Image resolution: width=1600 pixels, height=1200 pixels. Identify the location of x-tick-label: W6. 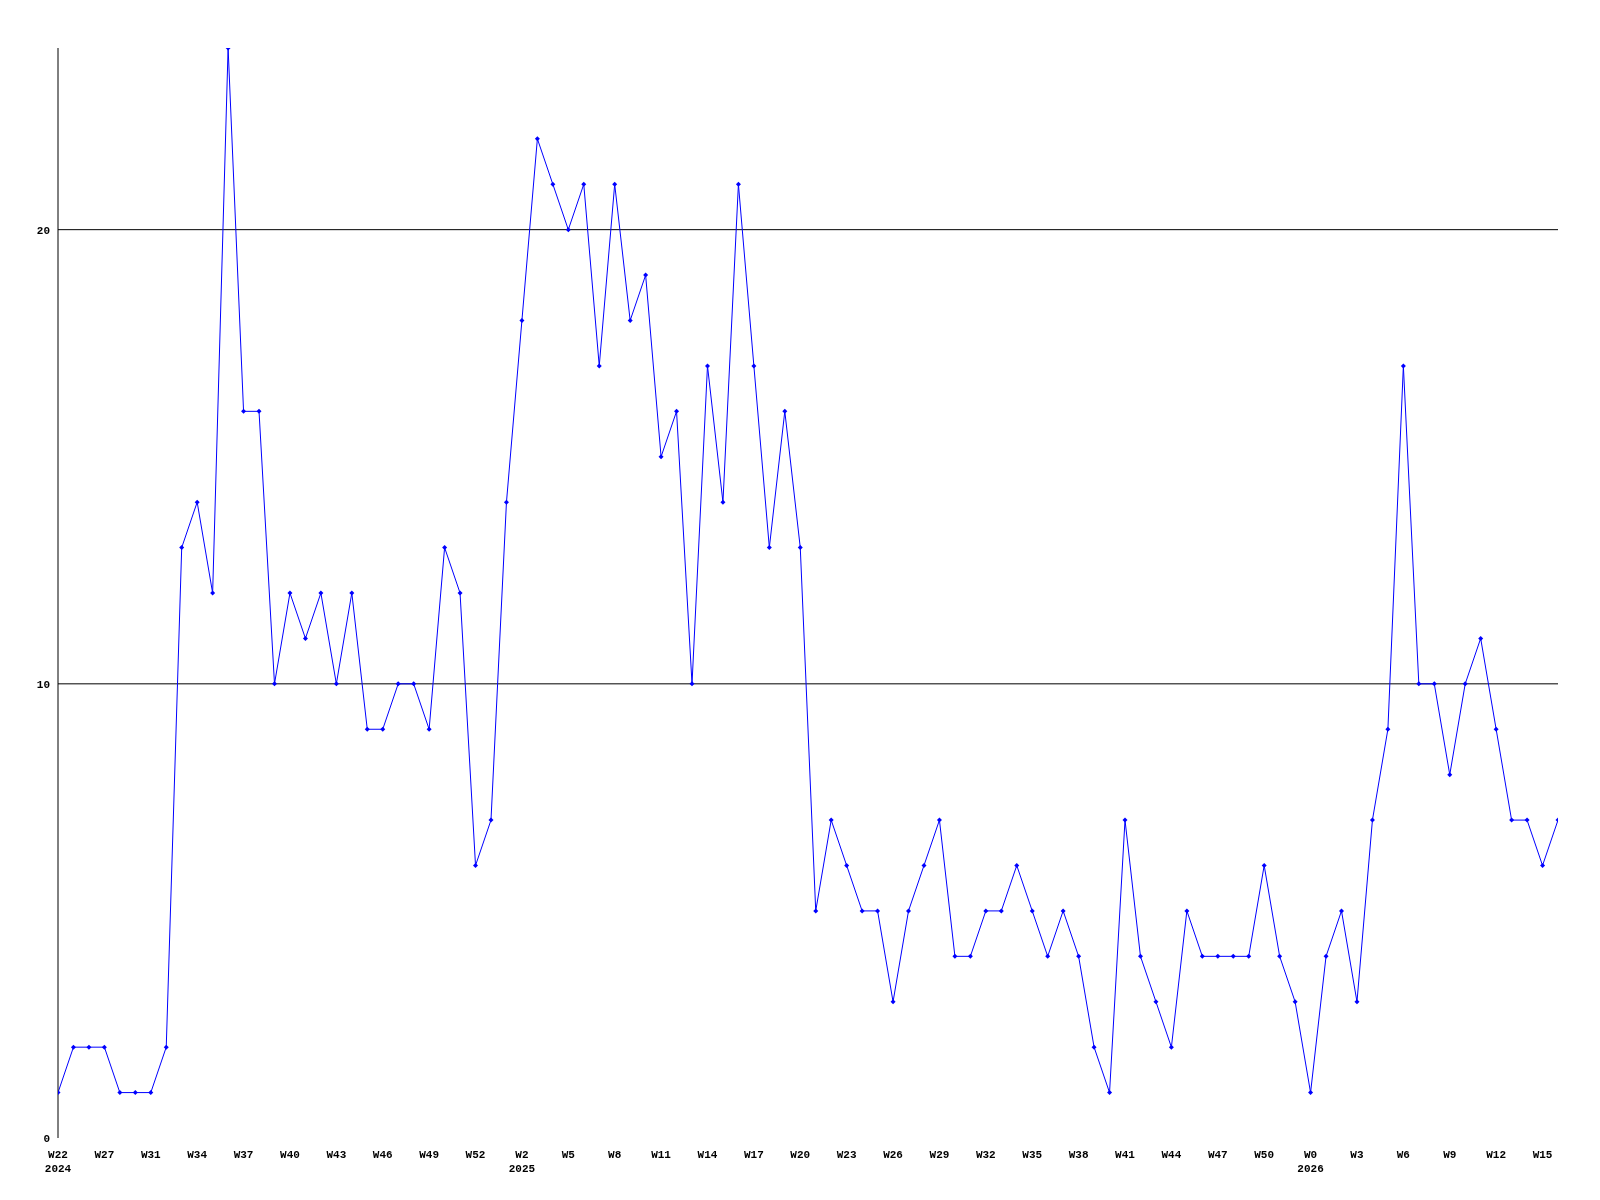
(1403, 1155).